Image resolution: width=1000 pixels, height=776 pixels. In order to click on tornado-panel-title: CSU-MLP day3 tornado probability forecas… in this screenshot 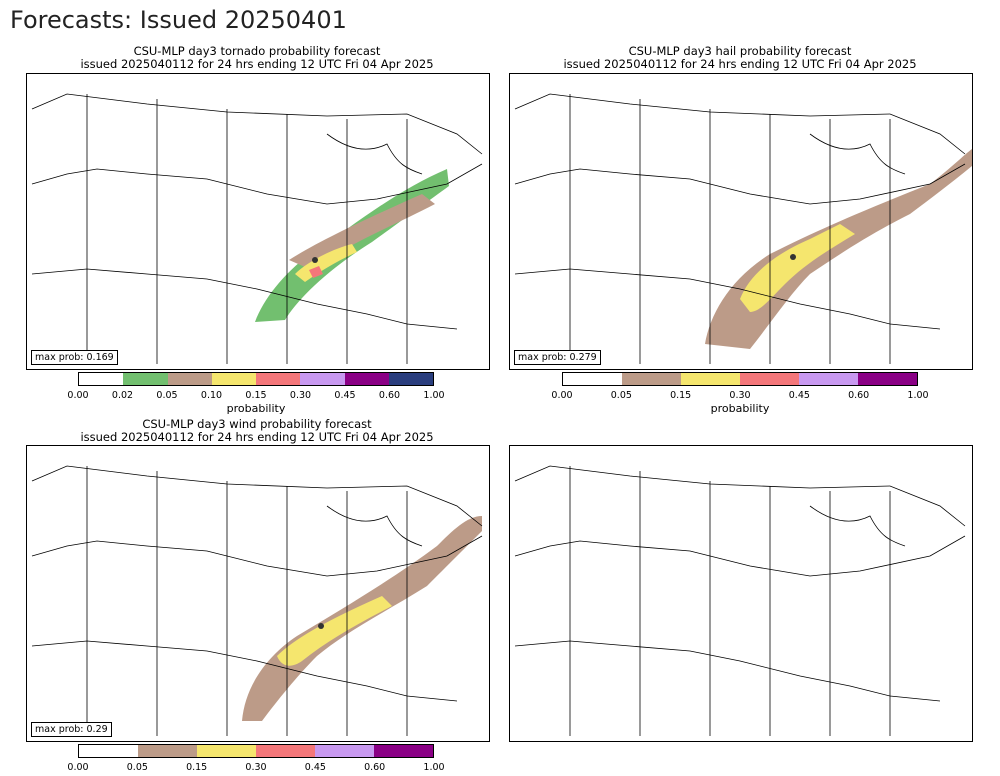, I will do `click(257, 58)`.